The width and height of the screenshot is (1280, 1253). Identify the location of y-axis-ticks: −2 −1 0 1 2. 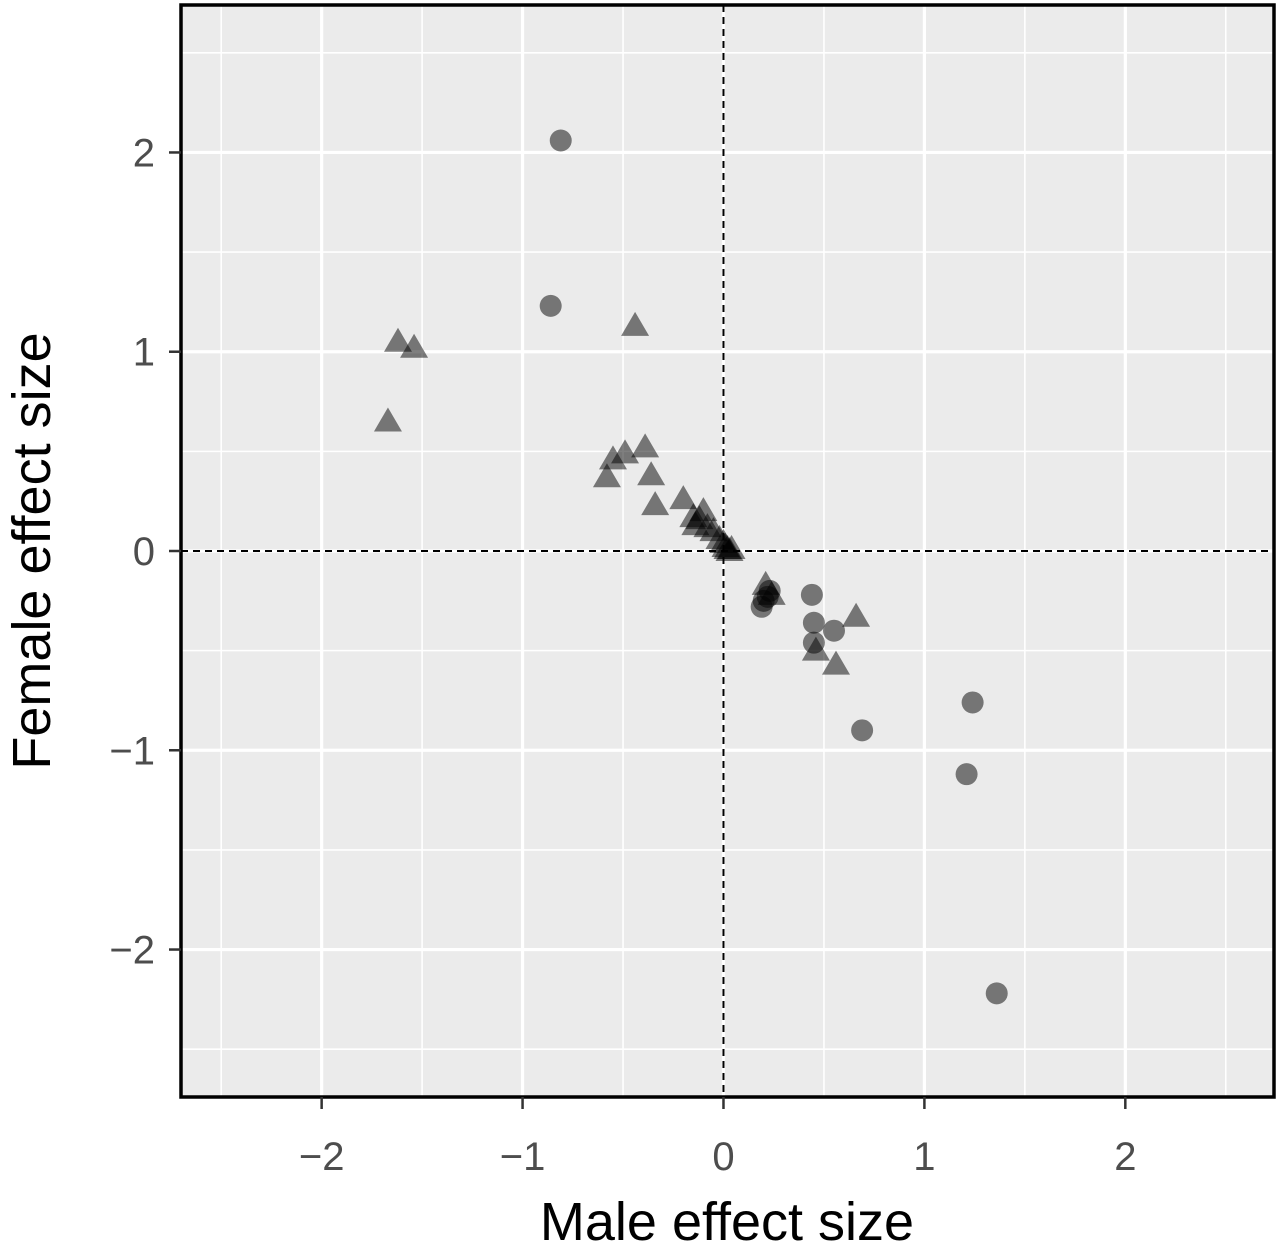
(145, 552).